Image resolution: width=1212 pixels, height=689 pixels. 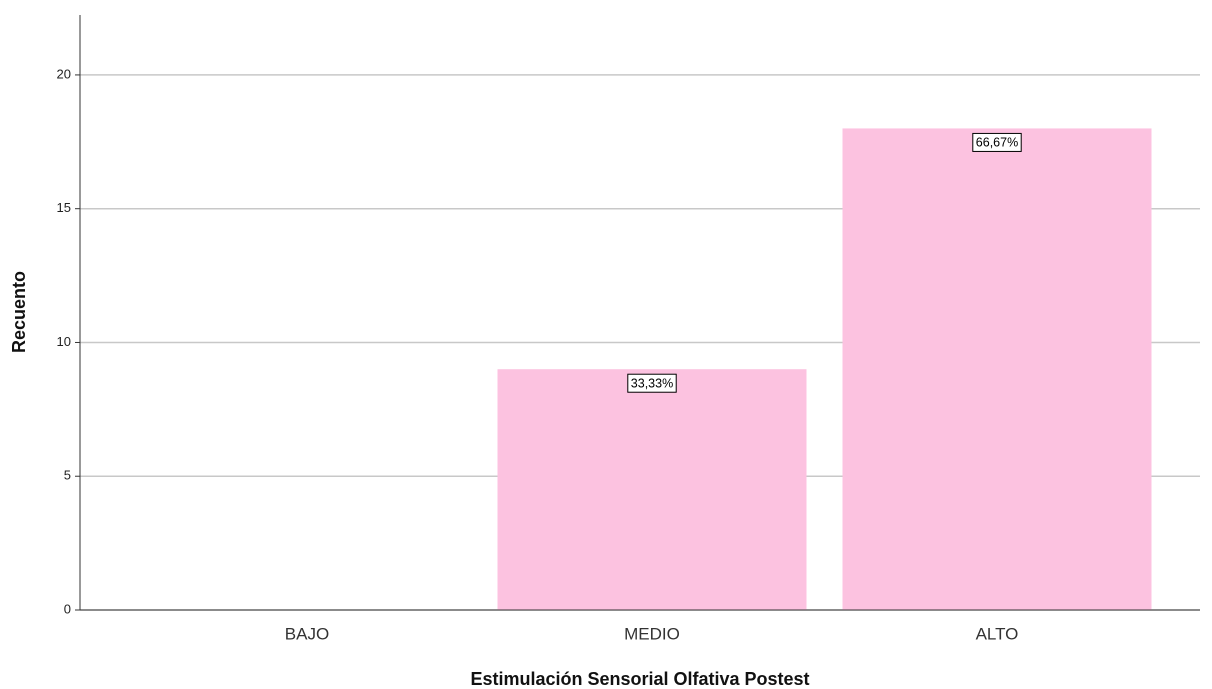 I want to click on x-tick-label: MEDIO, so click(x=652, y=633).